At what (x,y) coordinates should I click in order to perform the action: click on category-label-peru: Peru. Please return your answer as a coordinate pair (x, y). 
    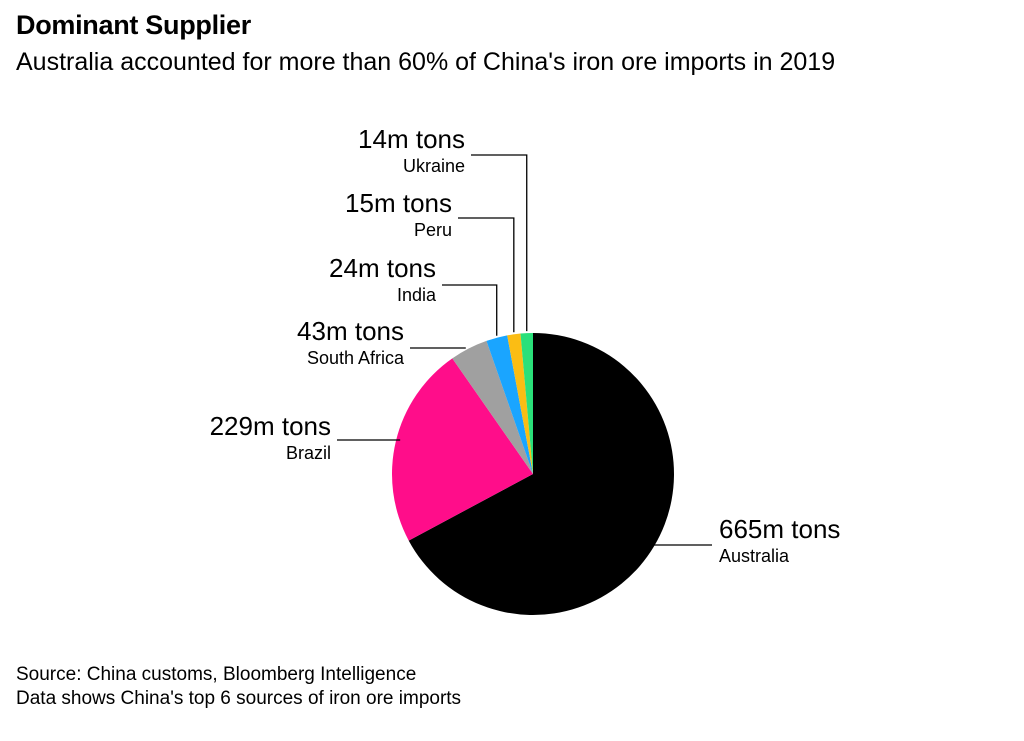
    Looking at the image, I should click on (433, 230).